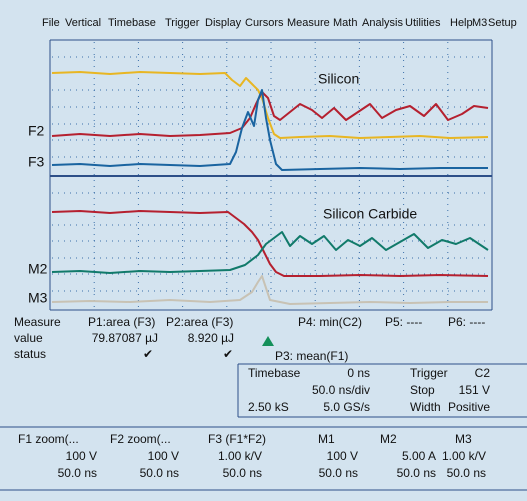  I want to click on timebase-label: Timebase, so click(274, 373).